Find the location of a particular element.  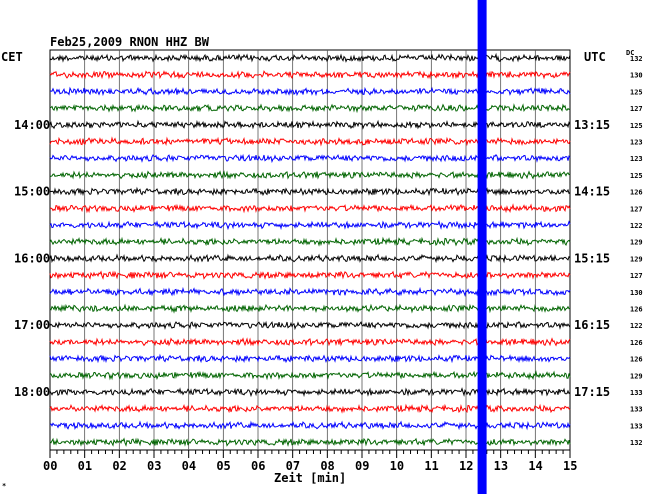

x-tick-label: 08 is located at coordinates (327, 466).